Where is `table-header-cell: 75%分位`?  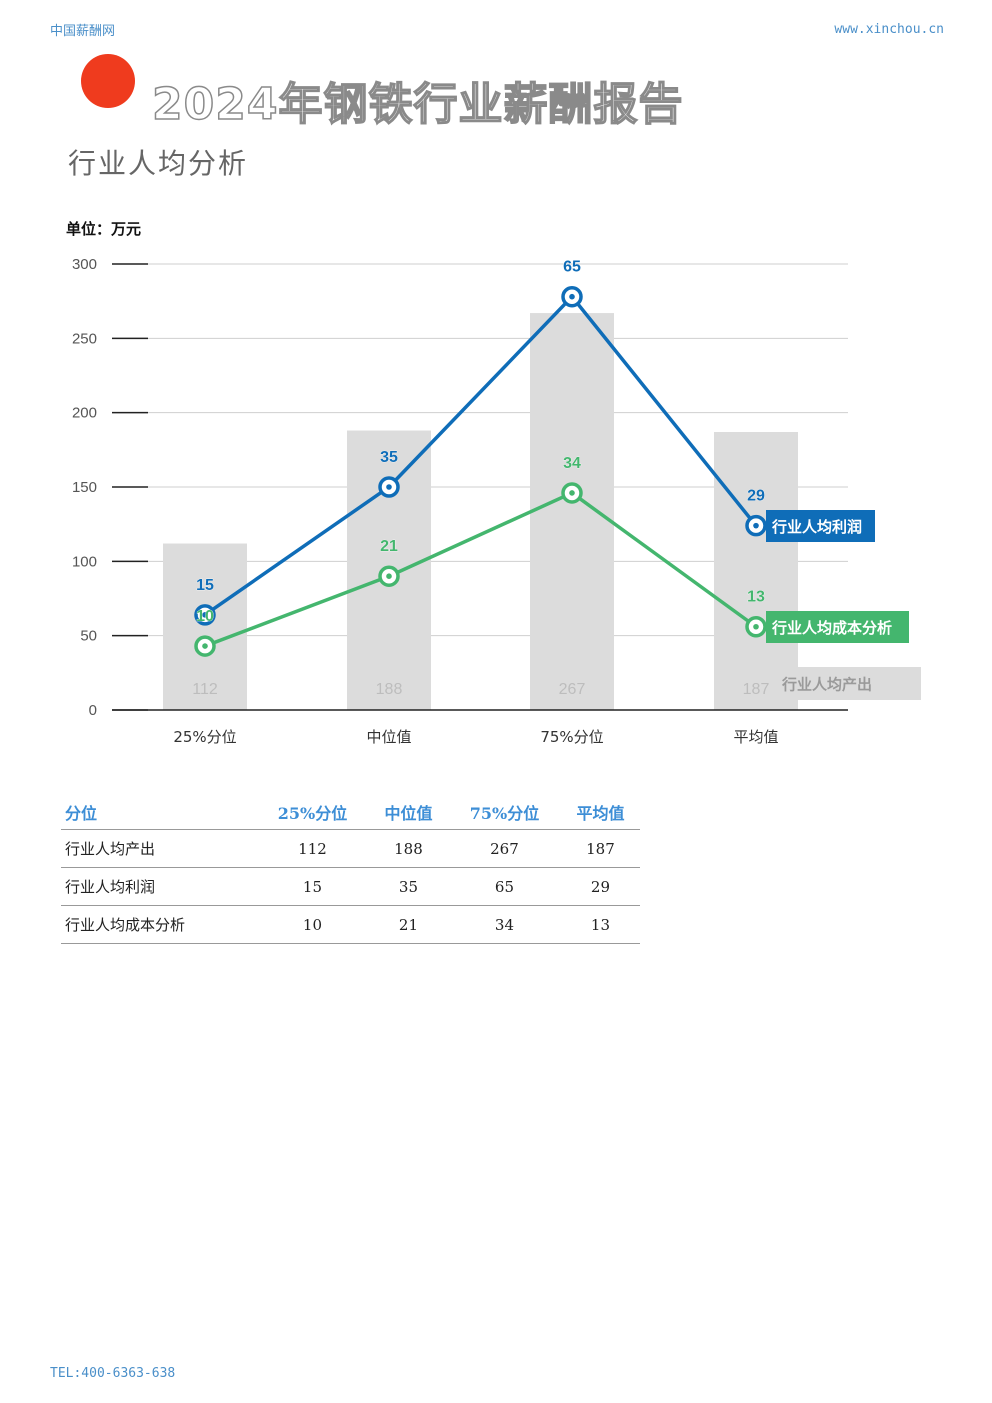
table-header-cell: 75%分位 is located at coordinates (504, 812).